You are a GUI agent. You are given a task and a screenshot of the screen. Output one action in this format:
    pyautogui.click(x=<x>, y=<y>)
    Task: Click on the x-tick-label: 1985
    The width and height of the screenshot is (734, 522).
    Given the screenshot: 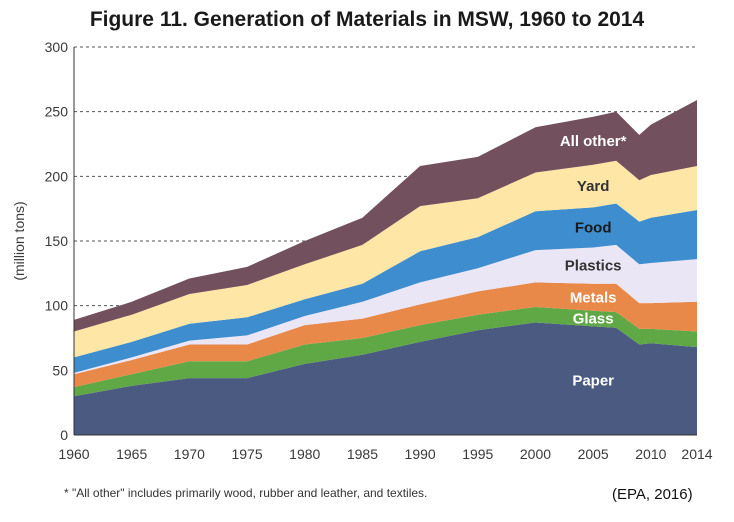 What is the action you would take?
    pyautogui.click(x=362, y=454)
    